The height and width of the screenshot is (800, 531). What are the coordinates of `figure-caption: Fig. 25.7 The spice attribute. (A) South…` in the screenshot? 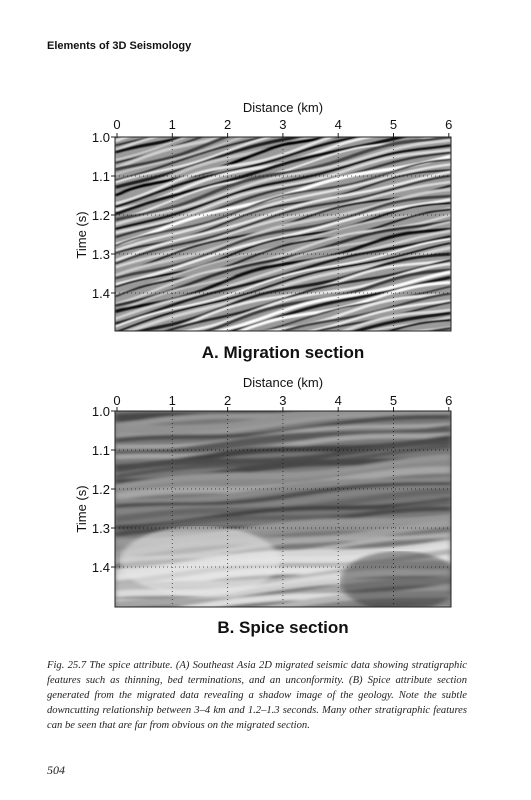 It's located at (257, 695).